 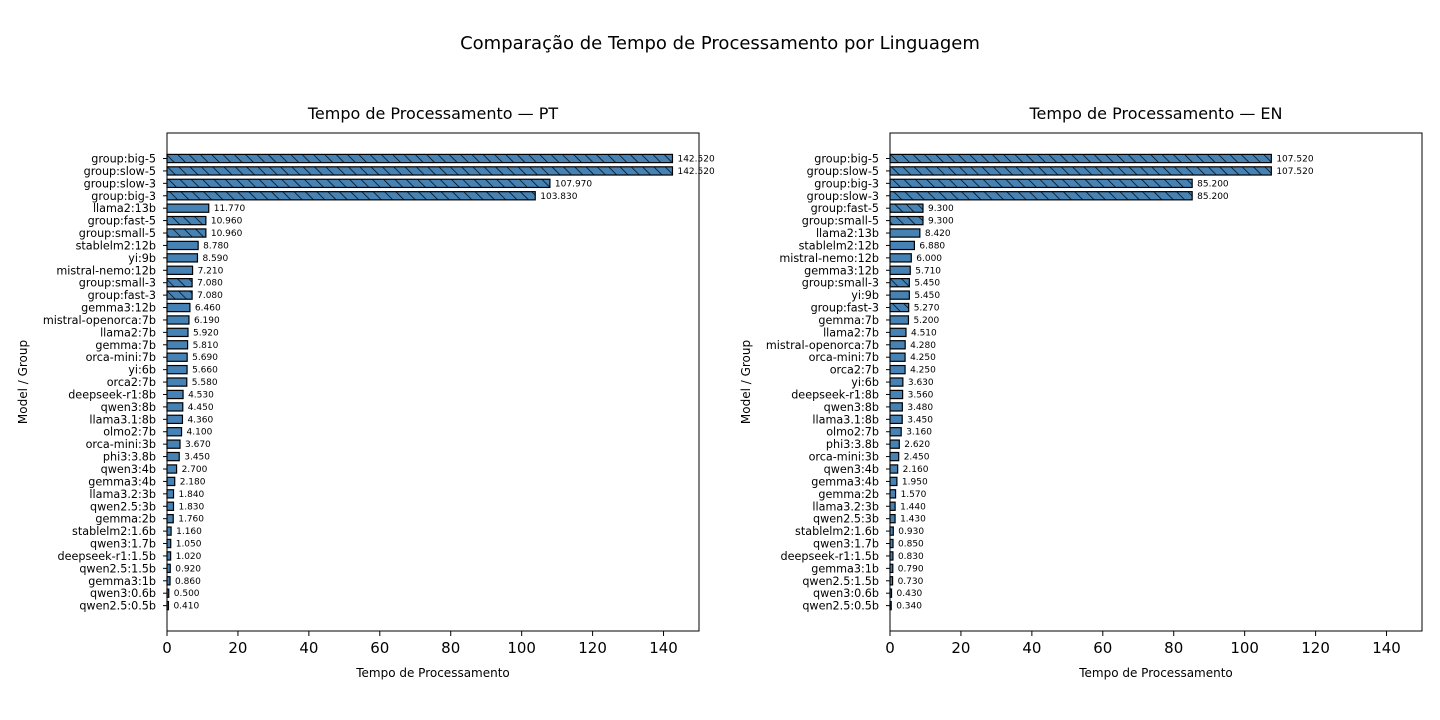 What do you see at coordinates (892, 518) in the screenshot?
I see `bar-qwen2-5-3b` at bounding box center [892, 518].